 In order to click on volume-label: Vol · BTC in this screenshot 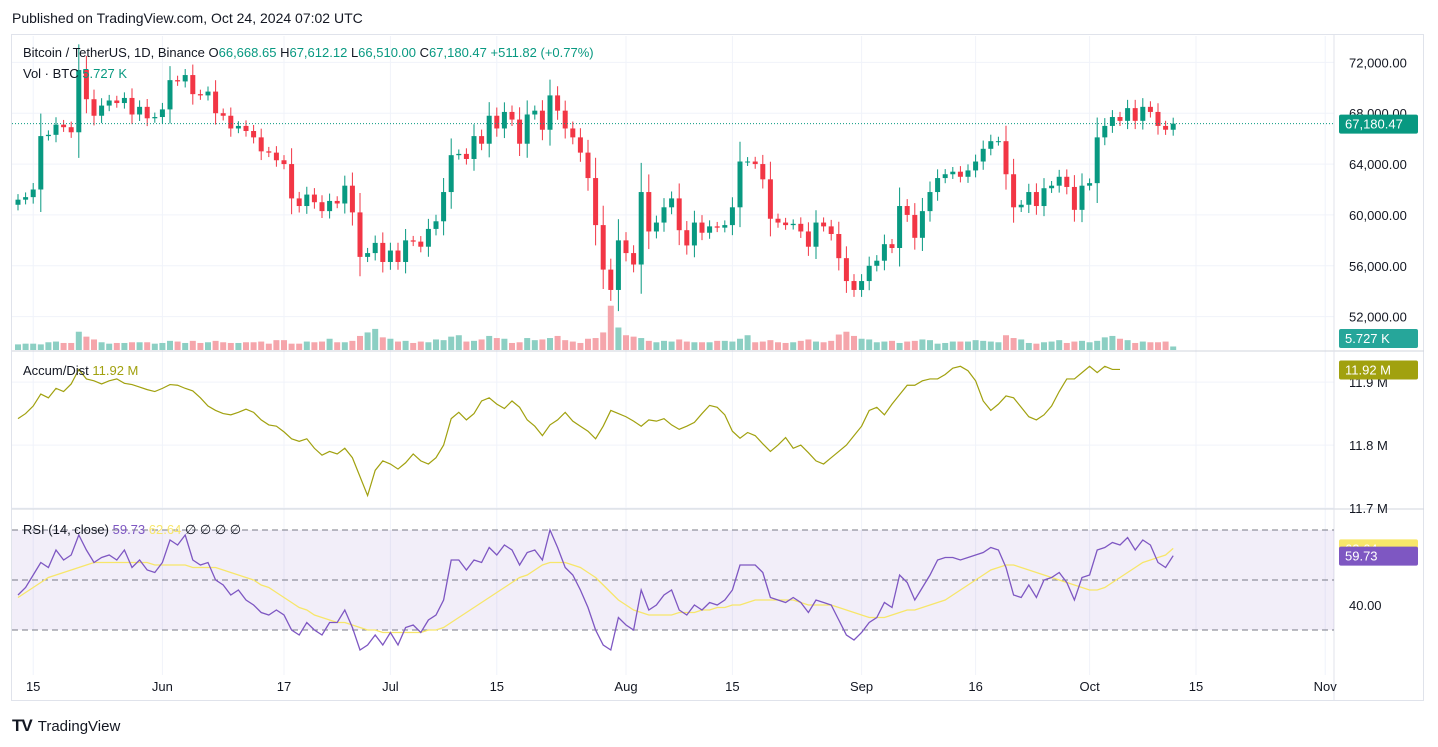, I will do `click(51, 73)`.